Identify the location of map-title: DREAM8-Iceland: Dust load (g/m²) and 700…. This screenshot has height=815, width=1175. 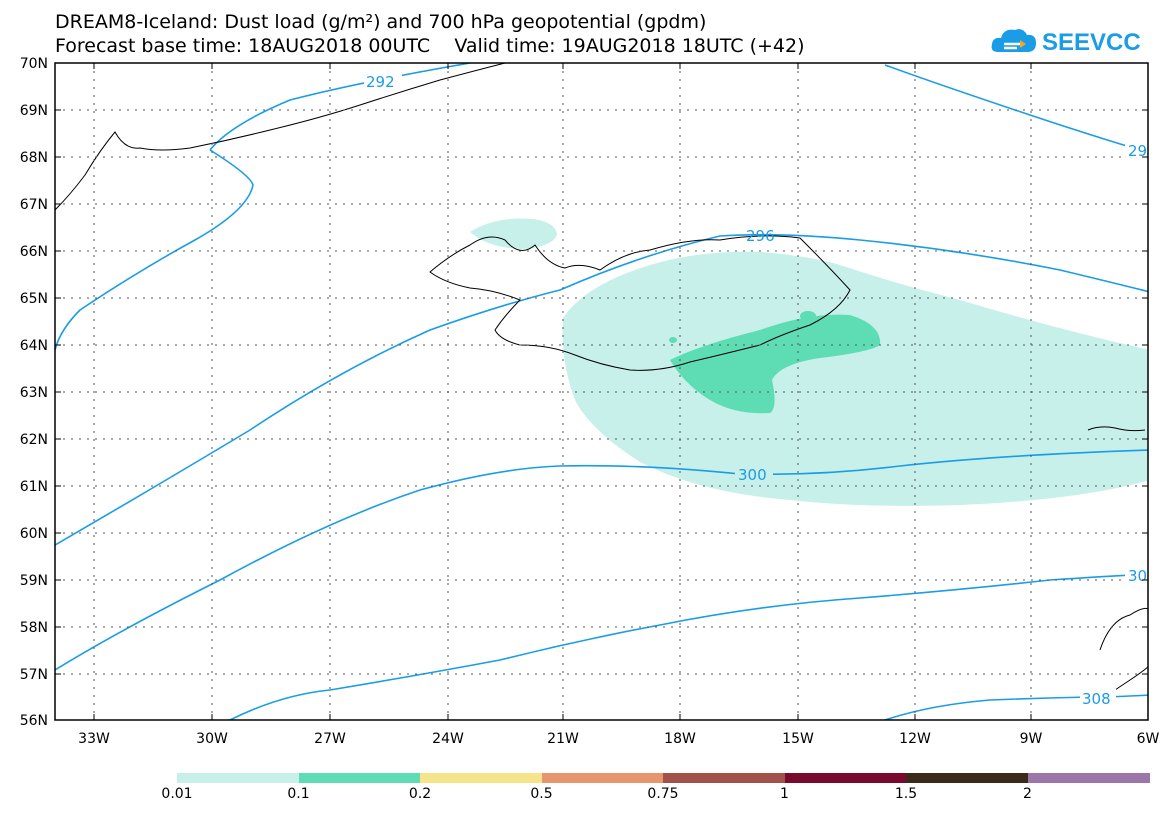
(381, 22).